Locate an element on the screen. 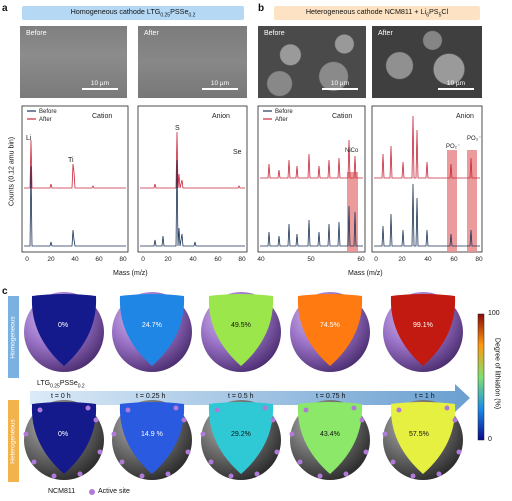 Image resolution: width=512 pixels, height=501 pixels. svg-text: Li is located at coordinates (29, 138).